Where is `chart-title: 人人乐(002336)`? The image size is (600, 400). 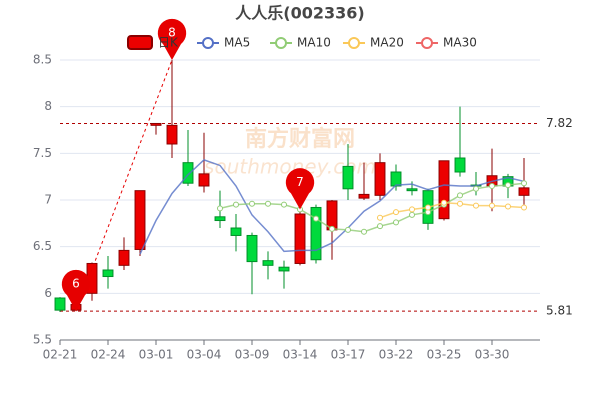 chart-title: 人人乐(002336) is located at coordinates (299, 13).